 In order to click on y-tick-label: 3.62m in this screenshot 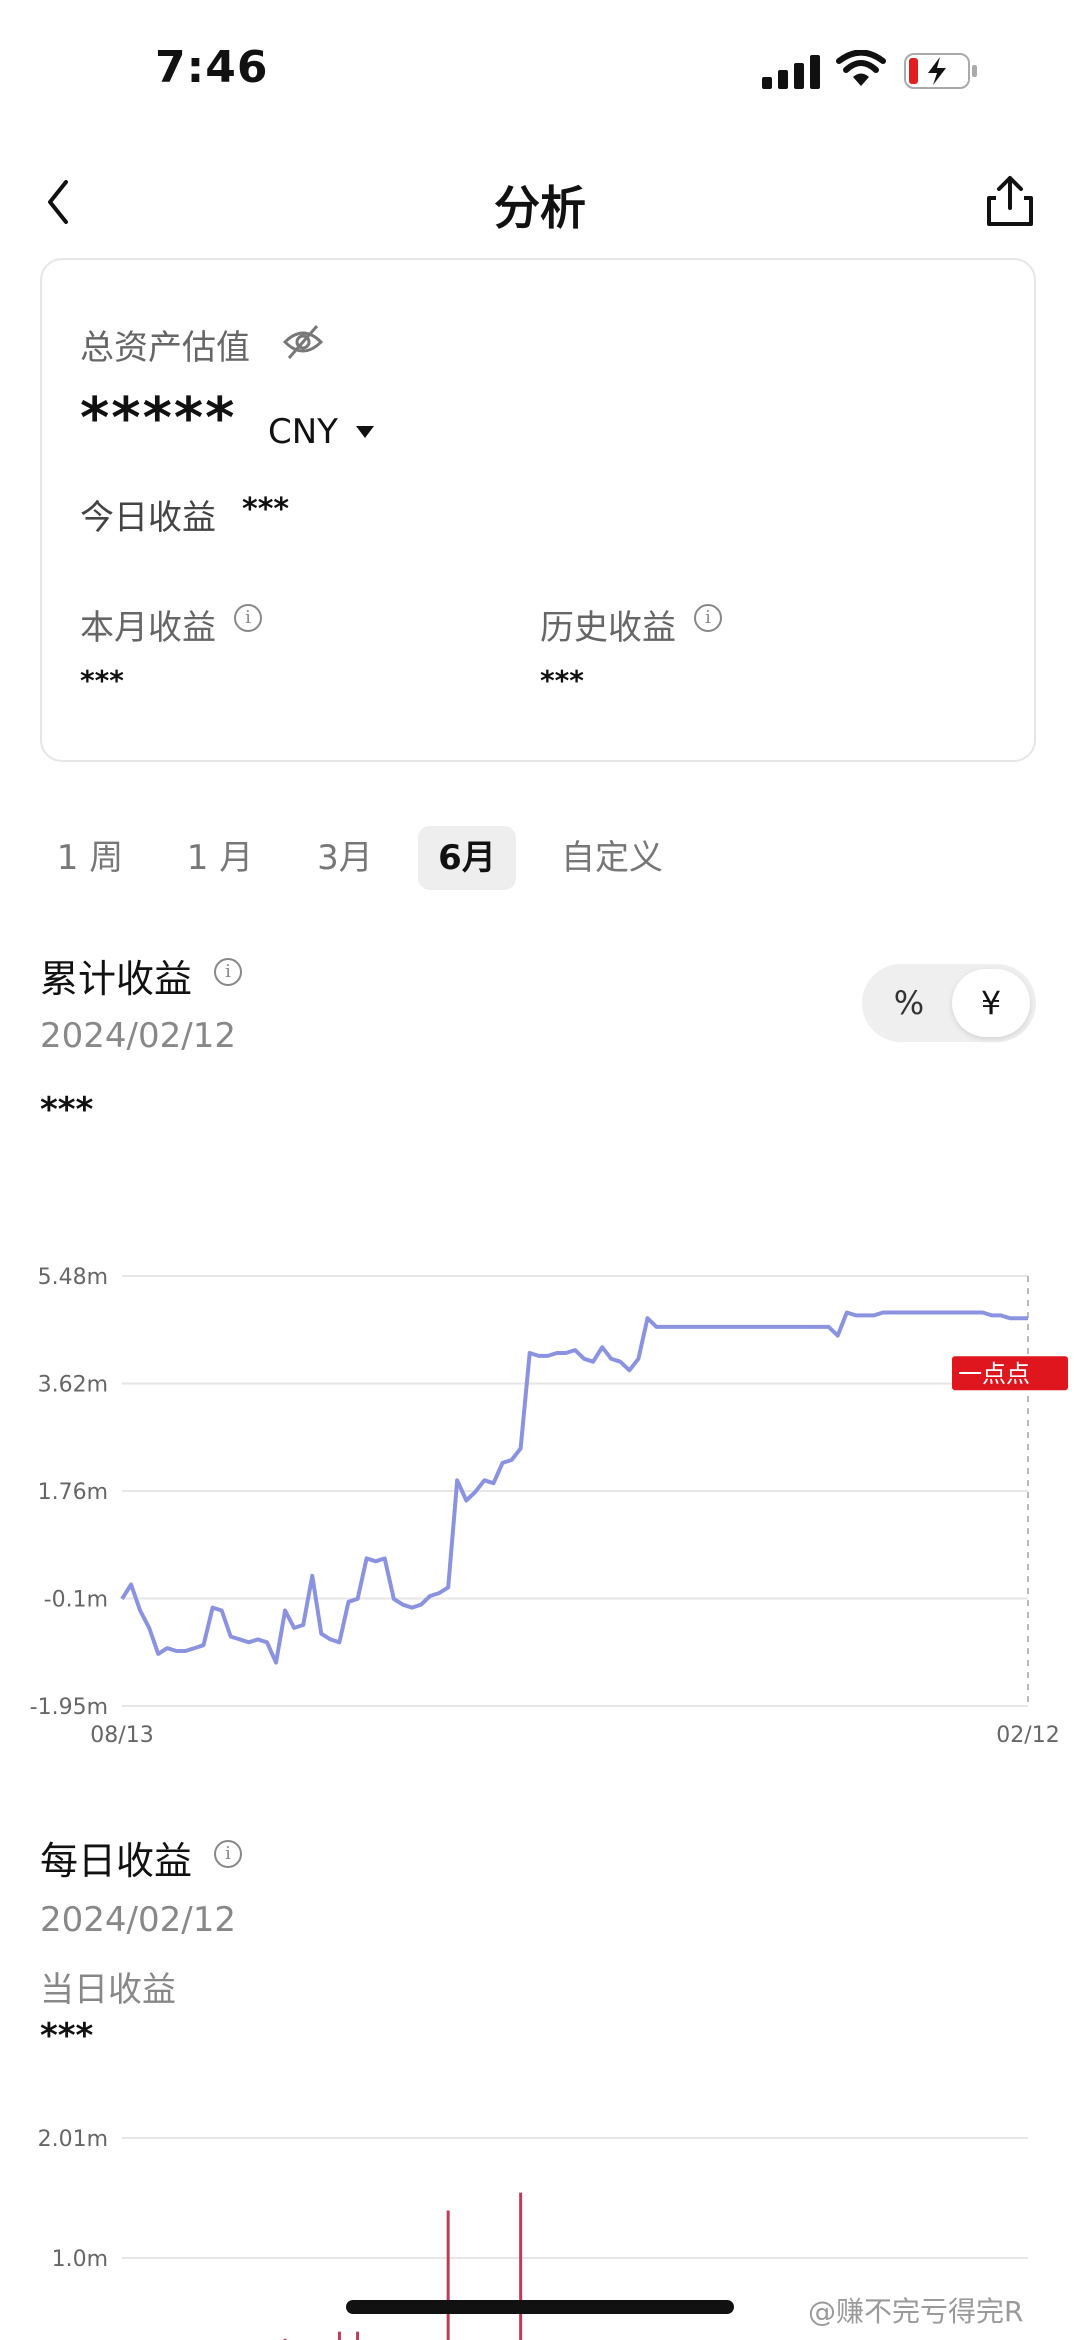, I will do `click(73, 1385)`.